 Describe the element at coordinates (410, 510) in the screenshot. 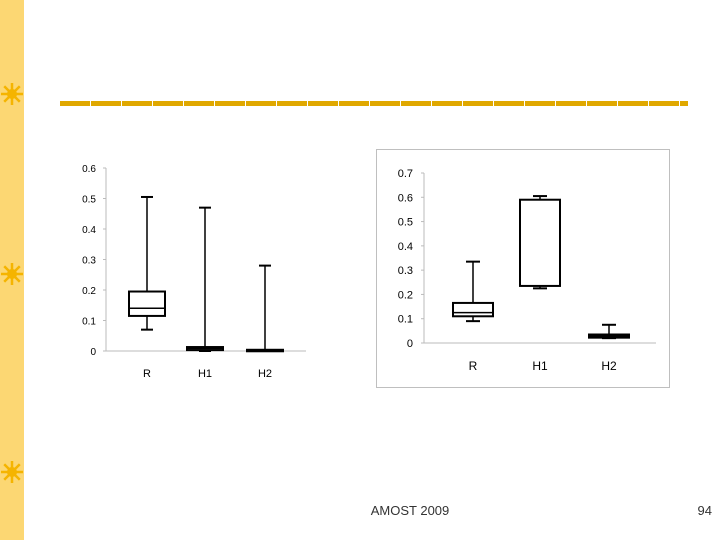

I see `footer-text: AMOST 2009` at that location.